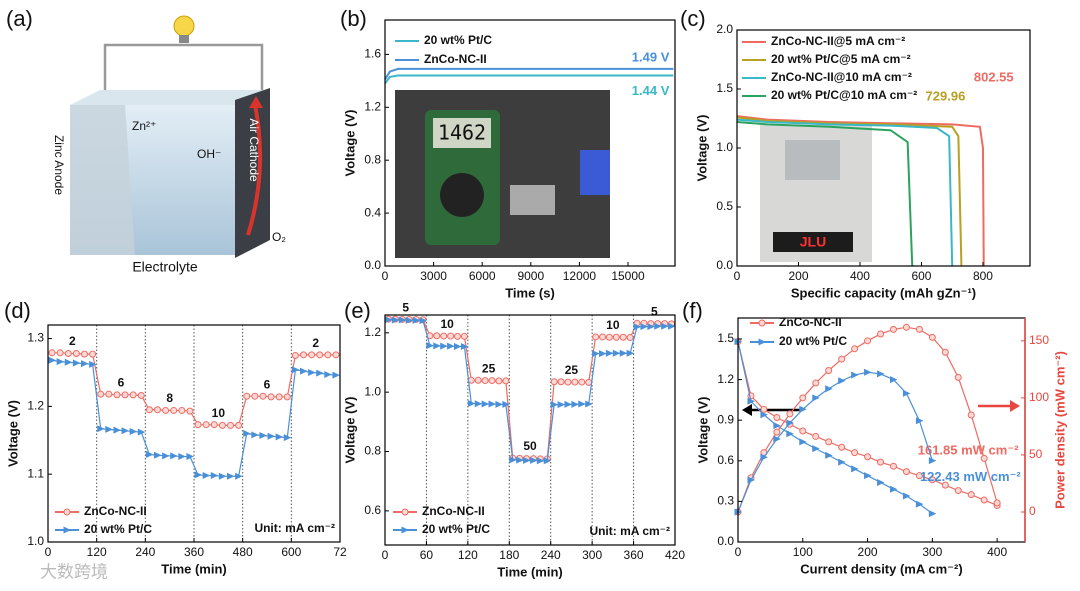 This screenshot has height=591, width=1080. Describe the element at coordinates (724, 29) in the screenshot. I see `y-tick-label: 2.0` at that location.